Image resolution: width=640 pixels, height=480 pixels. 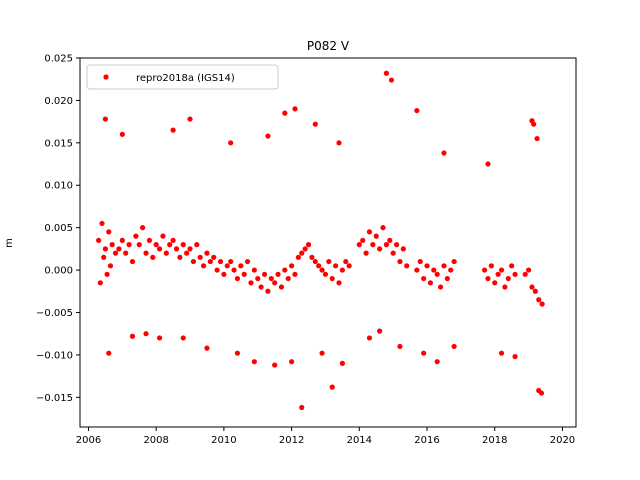 I want to click on legend-box, so click(x=182, y=77).